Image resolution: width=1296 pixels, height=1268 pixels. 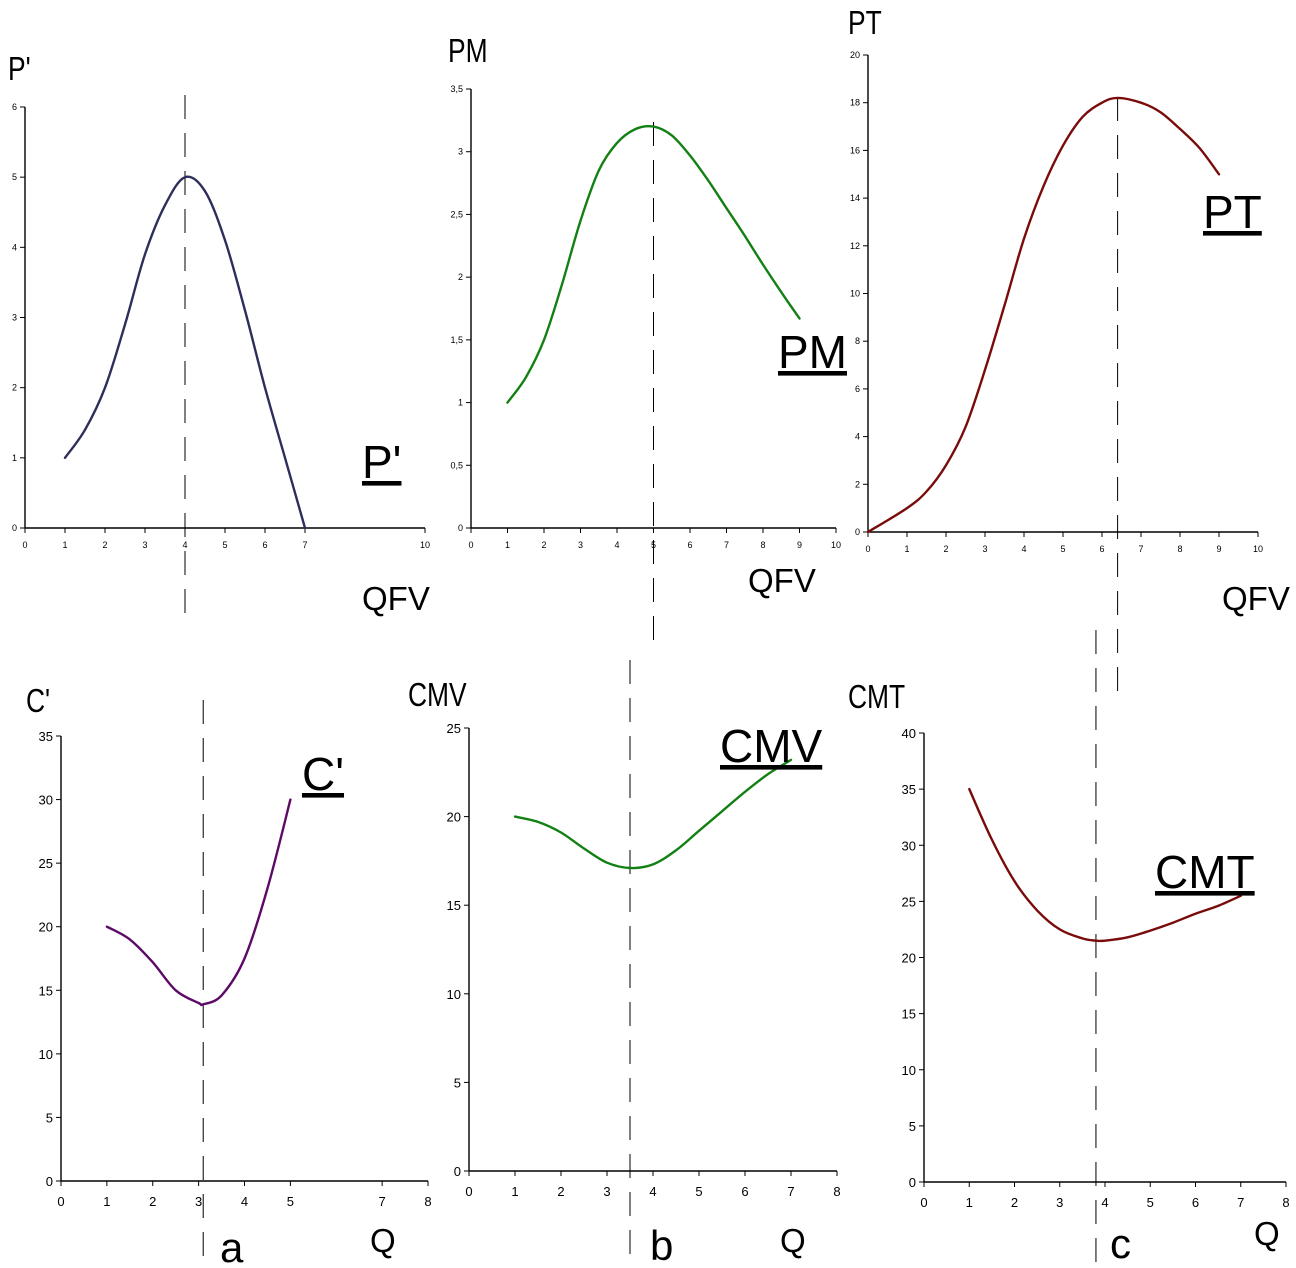 What do you see at coordinates (857, 389) in the screenshot?
I see `y-tick-label: 6` at bounding box center [857, 389].